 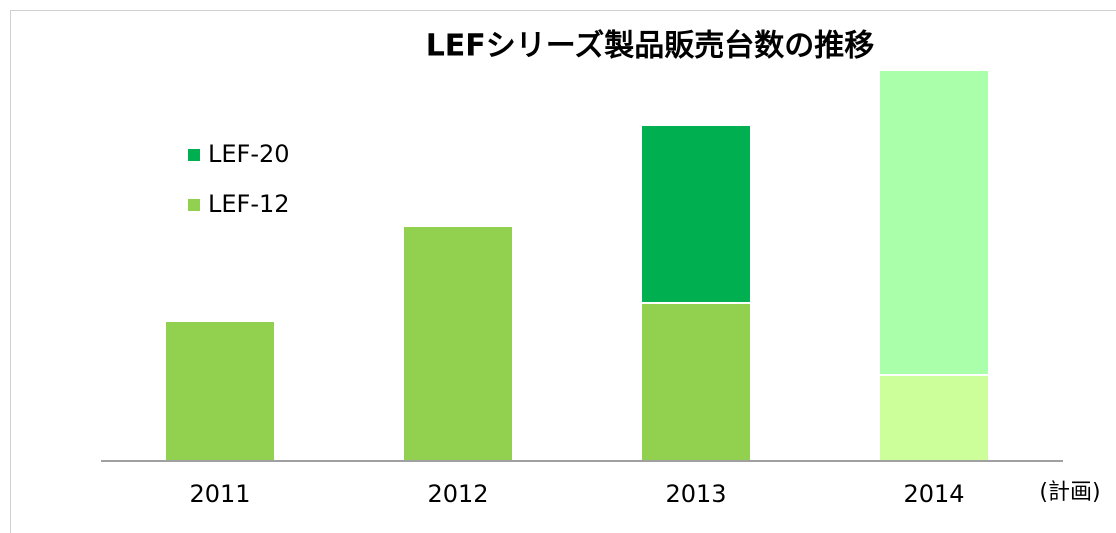 I want to click on annotation: (計画), so click(x=1069, y=492).